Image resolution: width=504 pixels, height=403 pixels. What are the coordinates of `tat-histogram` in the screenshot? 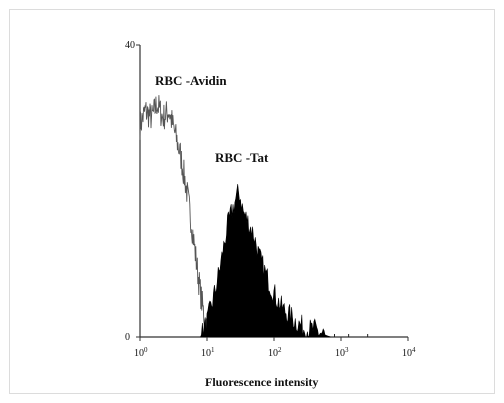 It's located at (265, 261).